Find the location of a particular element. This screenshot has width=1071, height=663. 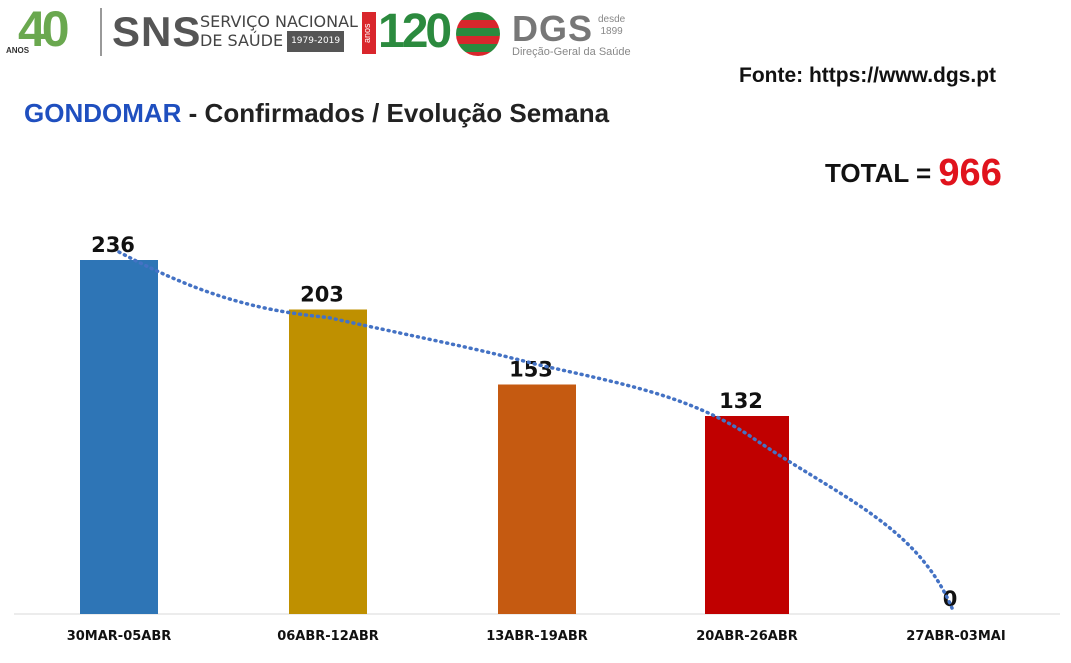

x-tick-label-20ABR-26ABR: 20ABR-26ABR is located at coordinates (747, 636).